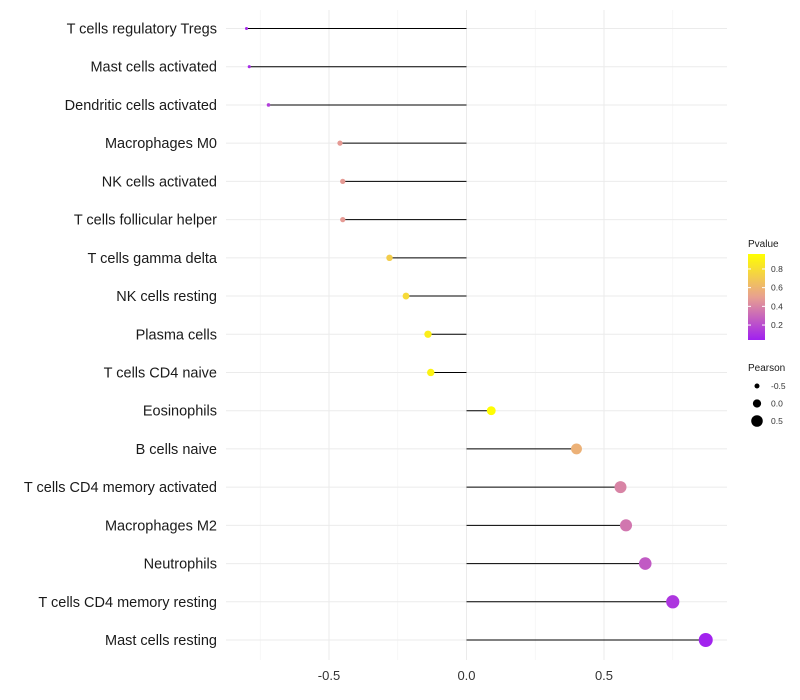 The height and width of the screenshot is (700, 800). Describe the element at coordinates (161, 526) in the screenshot. I see `category-label: Macrophages M2` at that location.